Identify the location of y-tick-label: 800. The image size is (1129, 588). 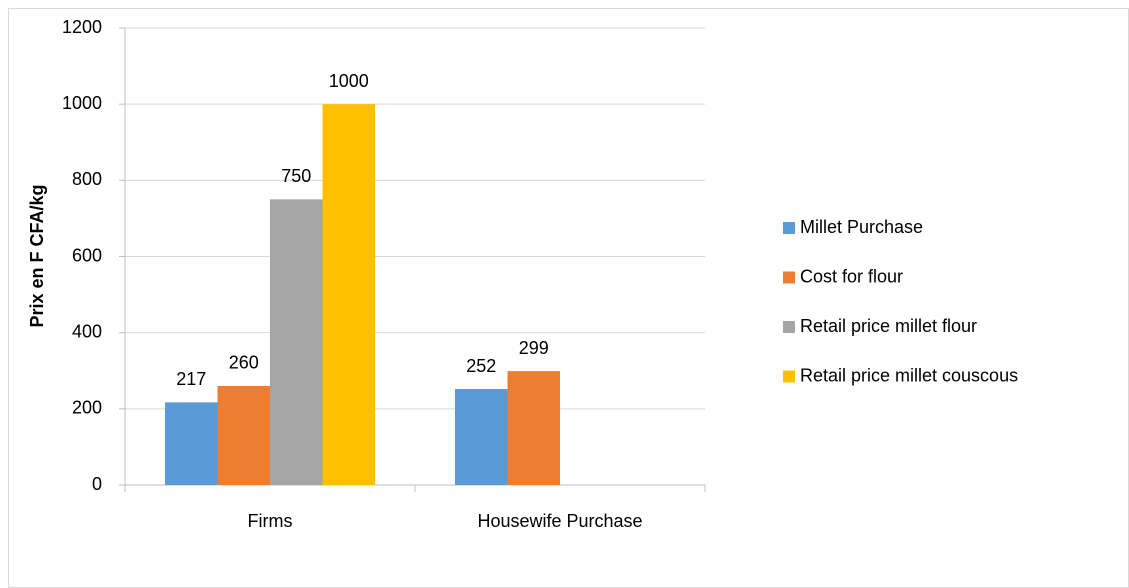
(87, 179).